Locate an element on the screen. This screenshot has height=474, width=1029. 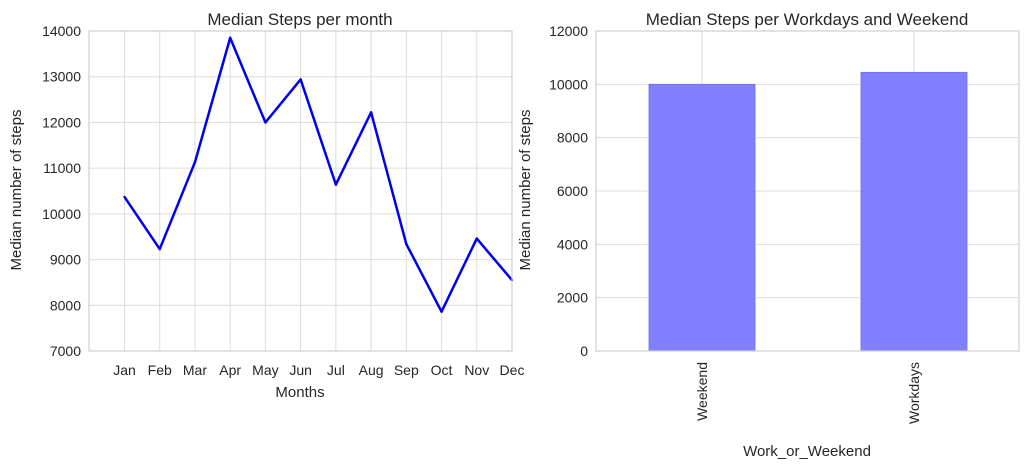
chart2-bar-workdays is located at coordinates (914, 211).